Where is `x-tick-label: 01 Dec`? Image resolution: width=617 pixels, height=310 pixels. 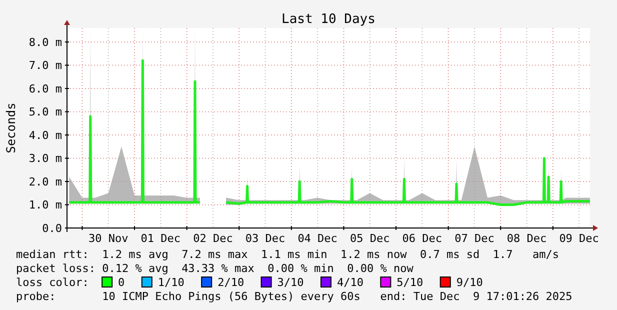 x-tick-label: 01 Dec is located at coordinates (160, 238).